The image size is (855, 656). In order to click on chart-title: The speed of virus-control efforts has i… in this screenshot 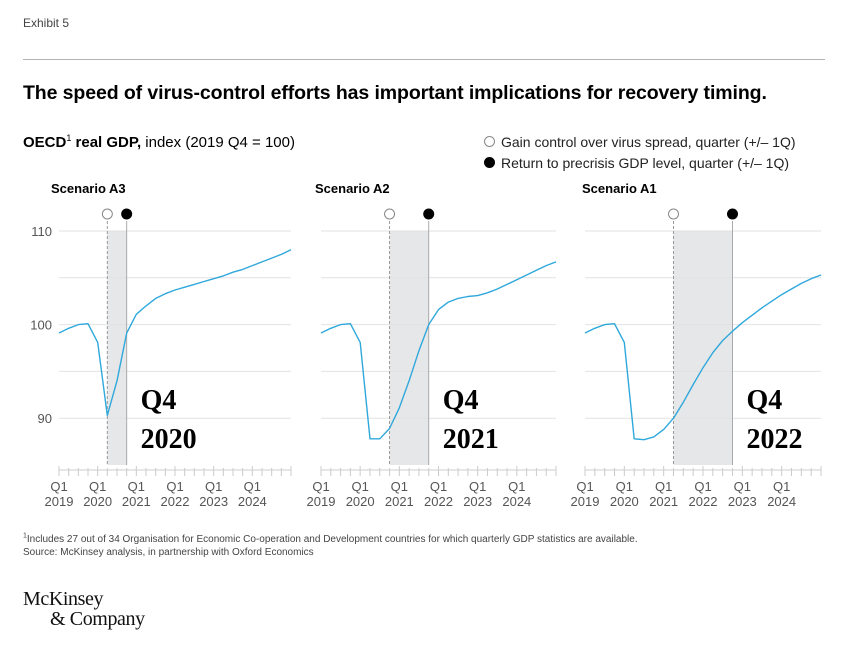, I will do `click(395, 93)`.